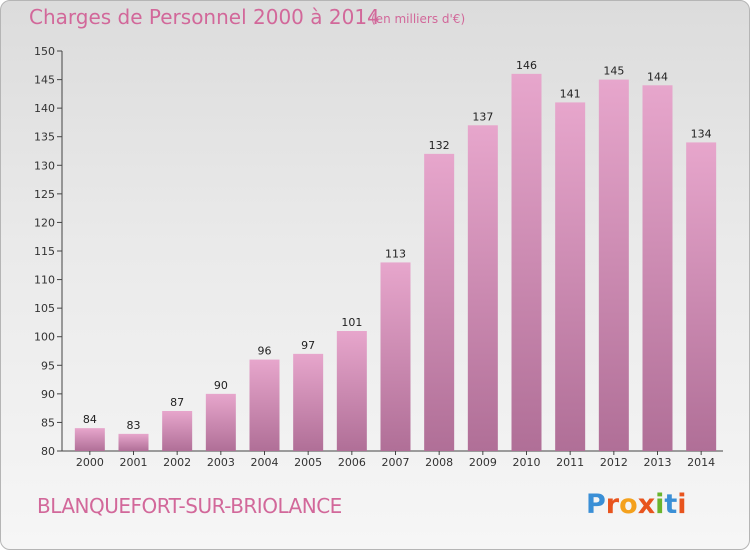  I want to click on city-name: BLANQUEFORT-SUR-BRIOLANCE, so click(189, 506).